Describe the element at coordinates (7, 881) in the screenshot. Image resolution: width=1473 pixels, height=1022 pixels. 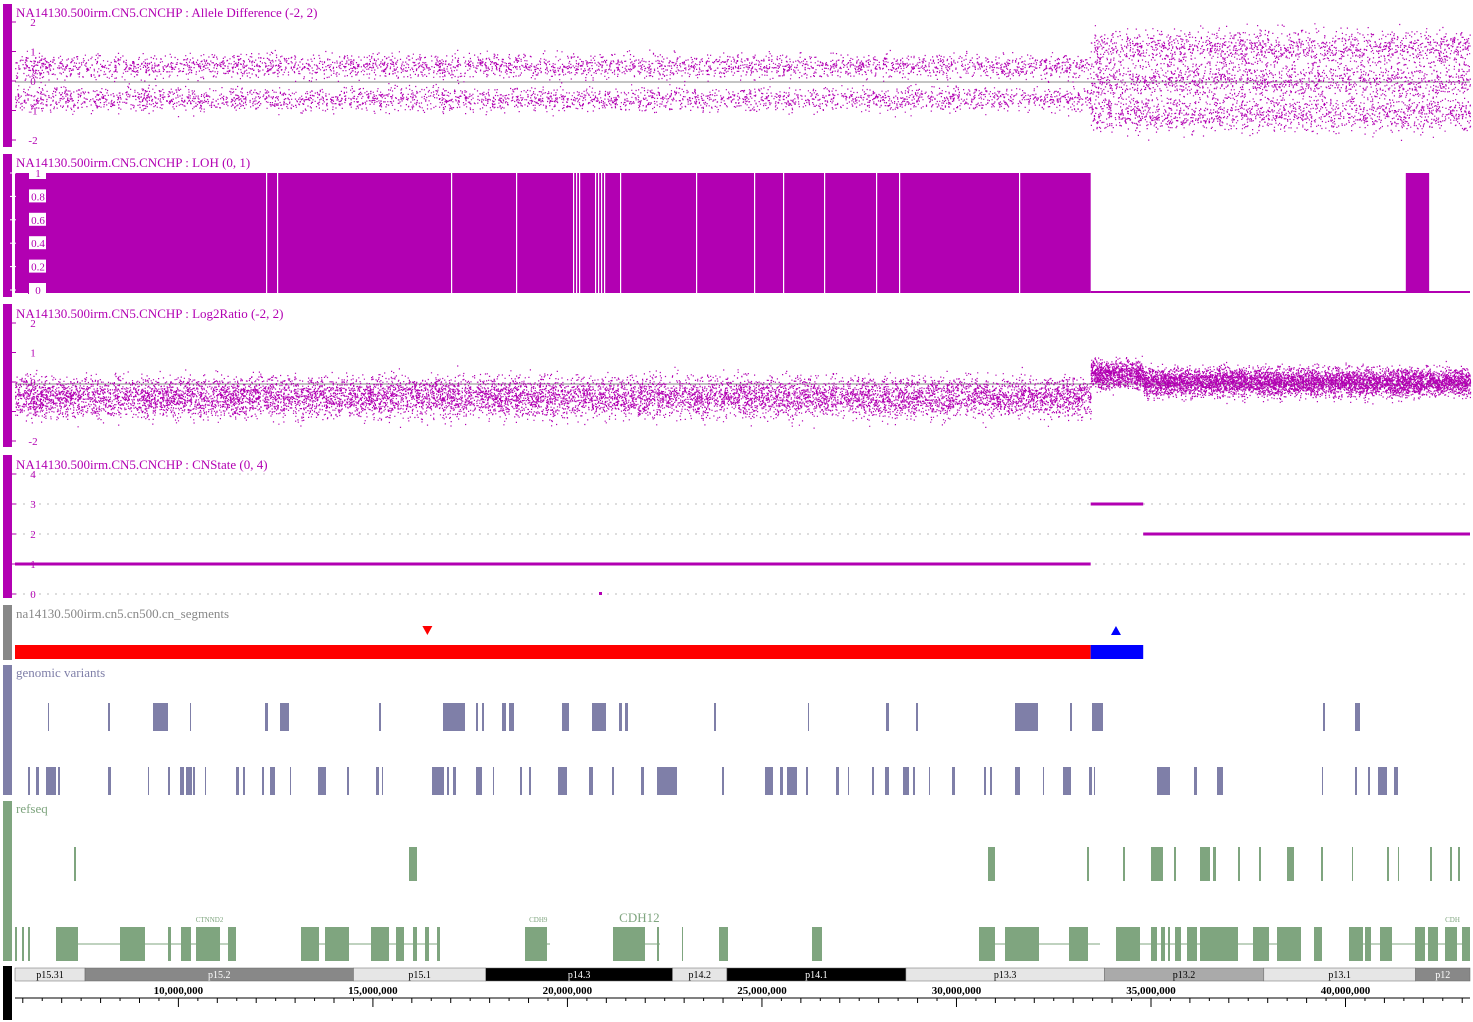
I see `refseq-track-handle` at that location.